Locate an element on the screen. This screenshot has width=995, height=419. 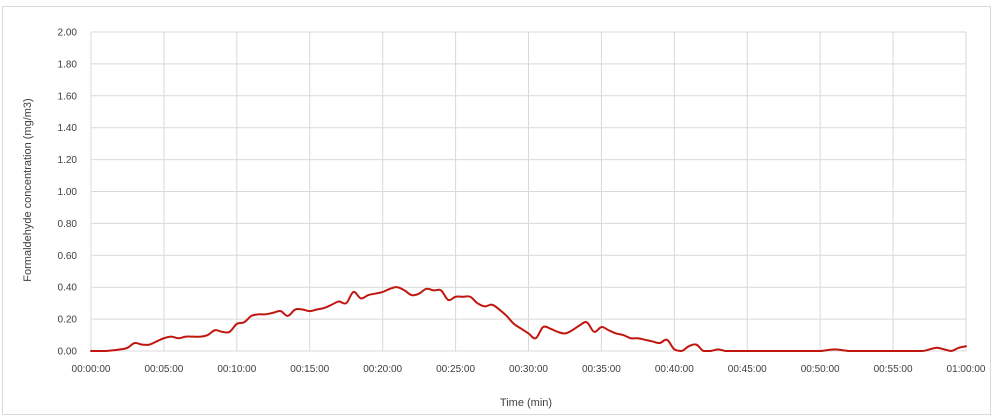
y-tick-label: 1.60 is located at coordinates (68, 96).